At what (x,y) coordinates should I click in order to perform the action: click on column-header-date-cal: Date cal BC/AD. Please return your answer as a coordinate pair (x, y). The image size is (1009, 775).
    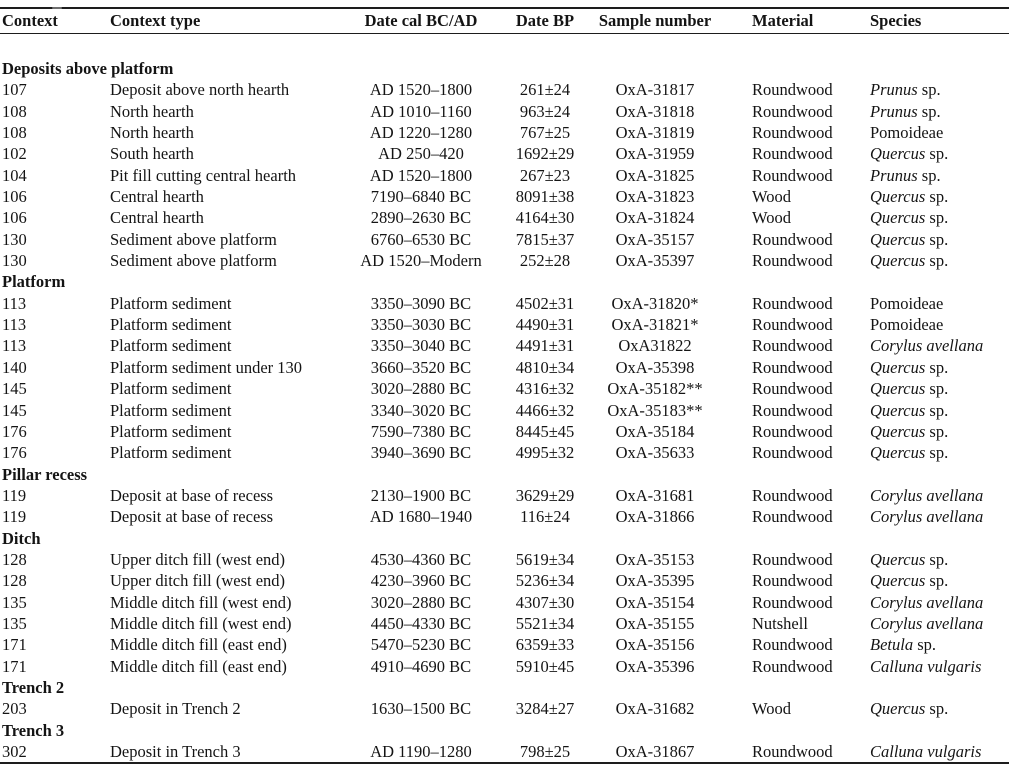
    Looking at the image, I should click on (421, 21).